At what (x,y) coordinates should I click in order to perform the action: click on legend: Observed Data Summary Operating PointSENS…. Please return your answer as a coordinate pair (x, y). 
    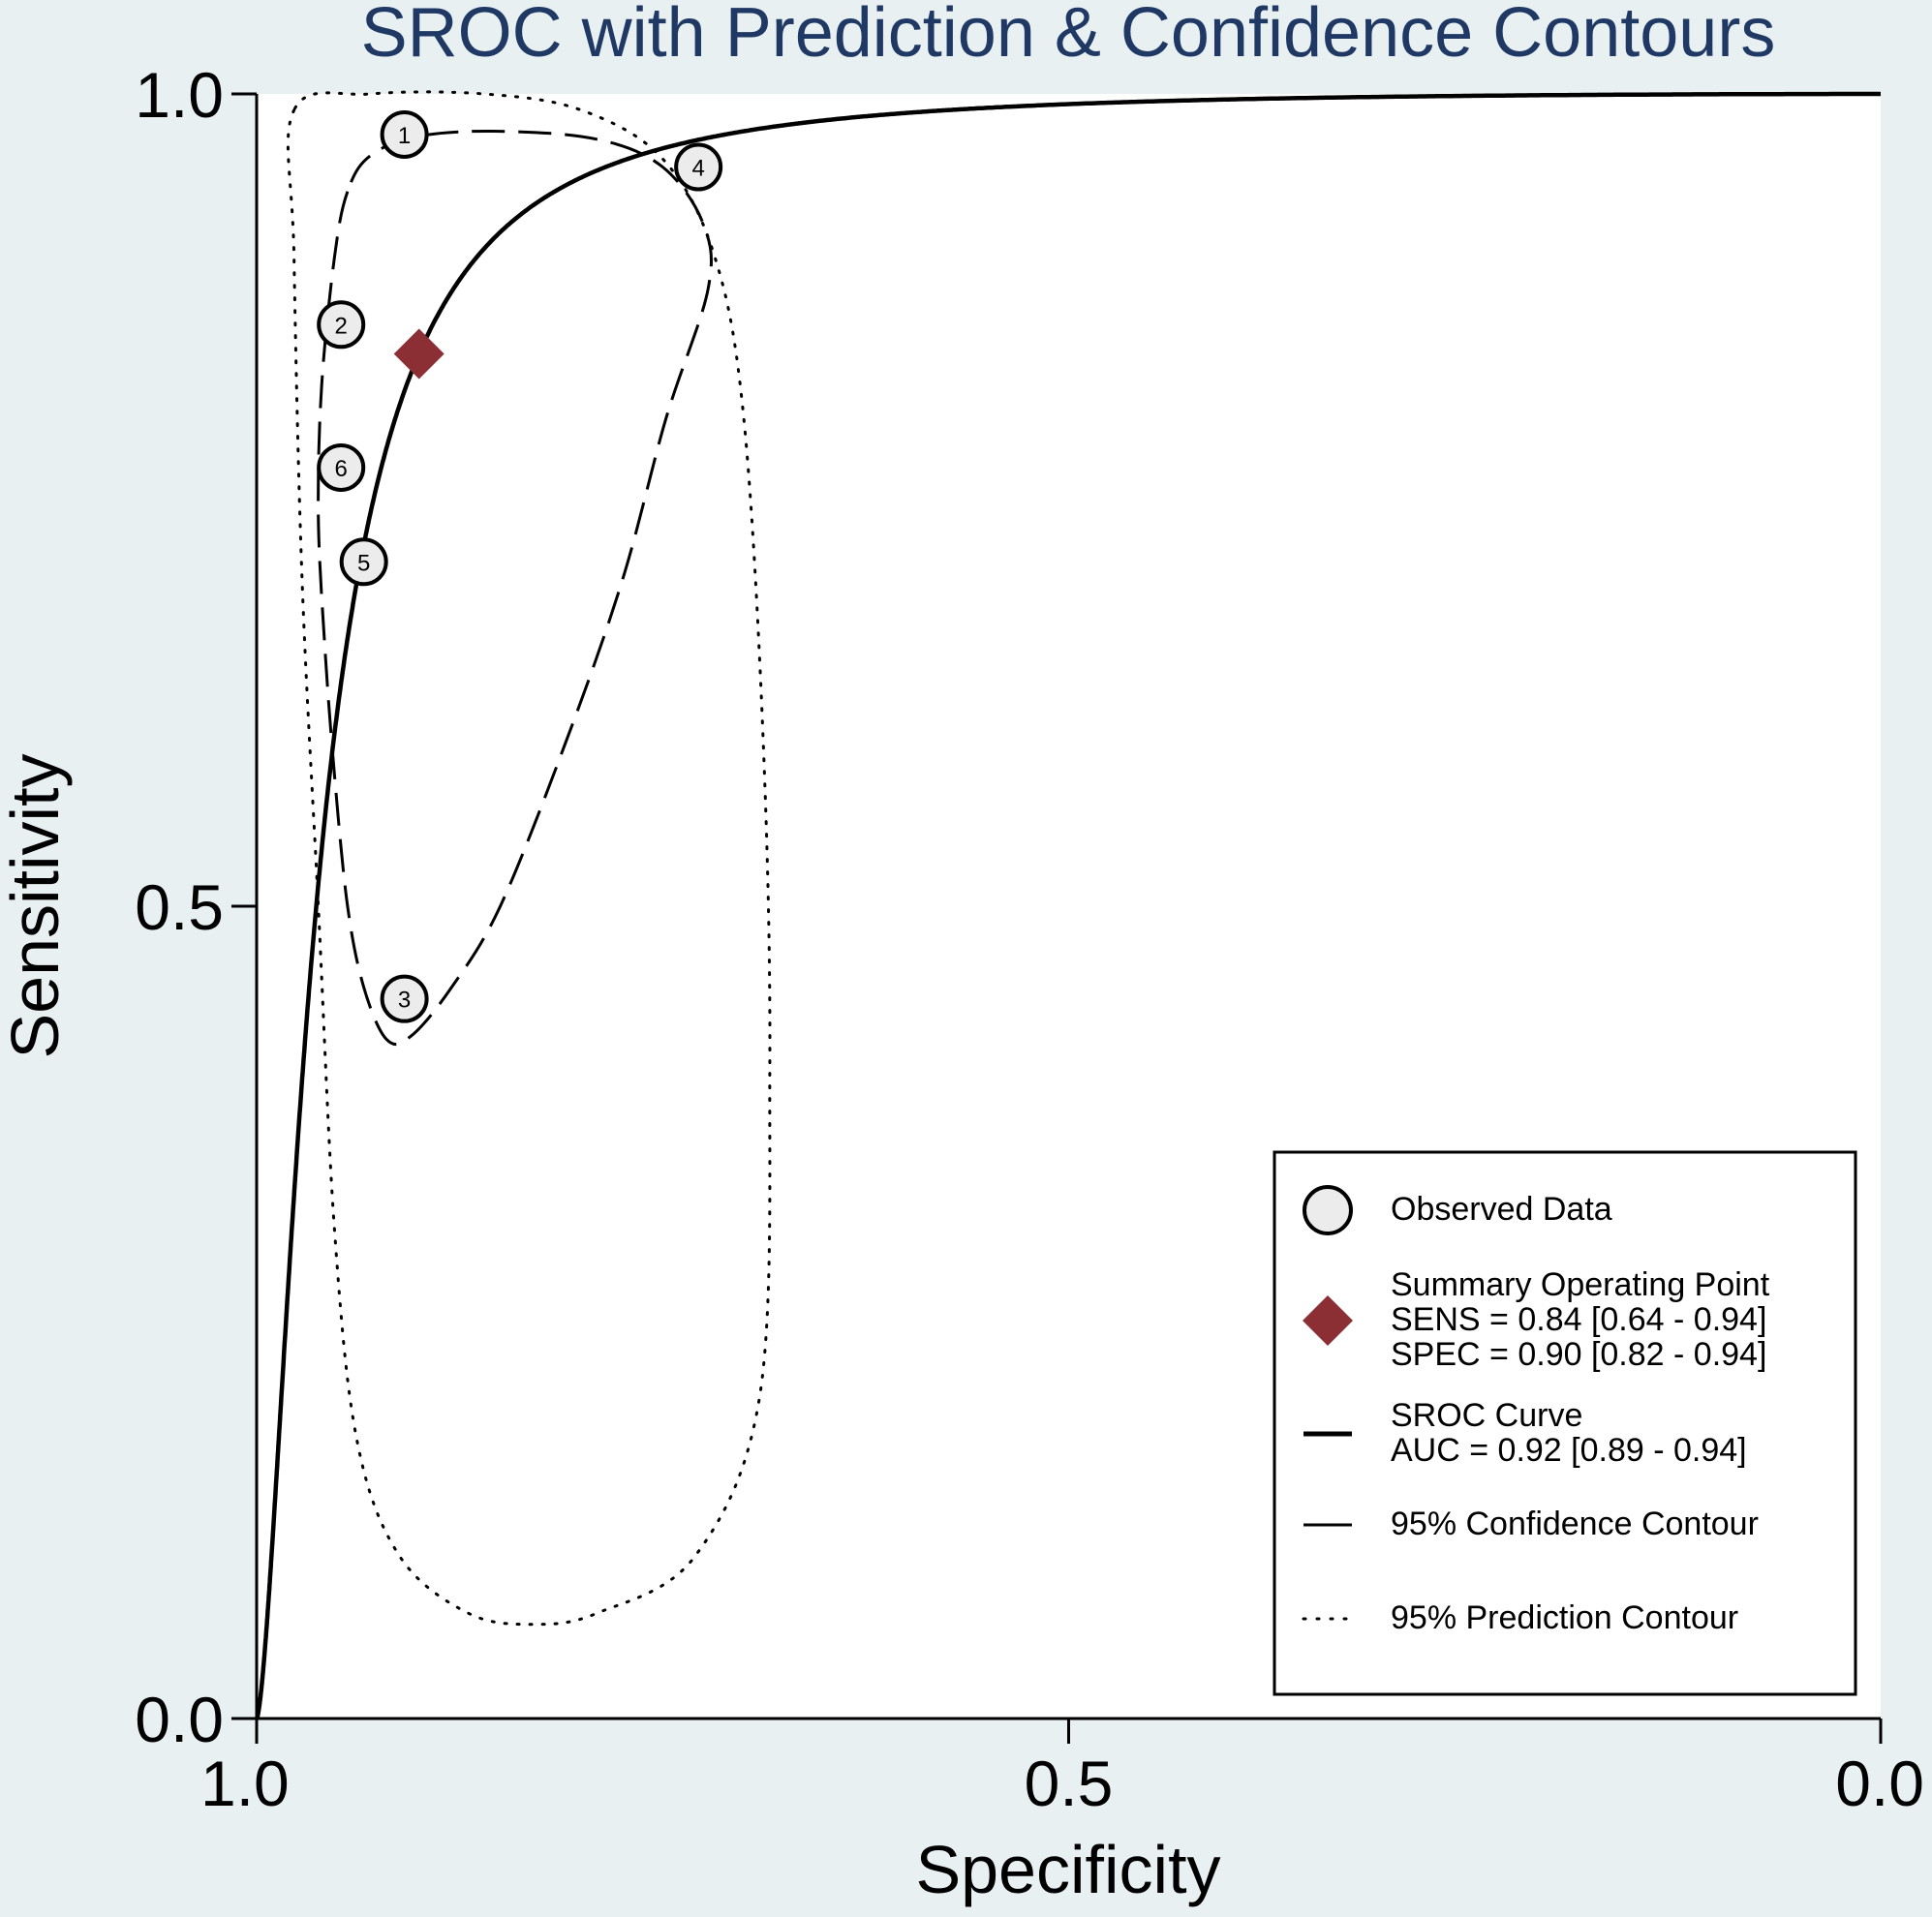
    Looking at the image, I should click on (1565, 1423).